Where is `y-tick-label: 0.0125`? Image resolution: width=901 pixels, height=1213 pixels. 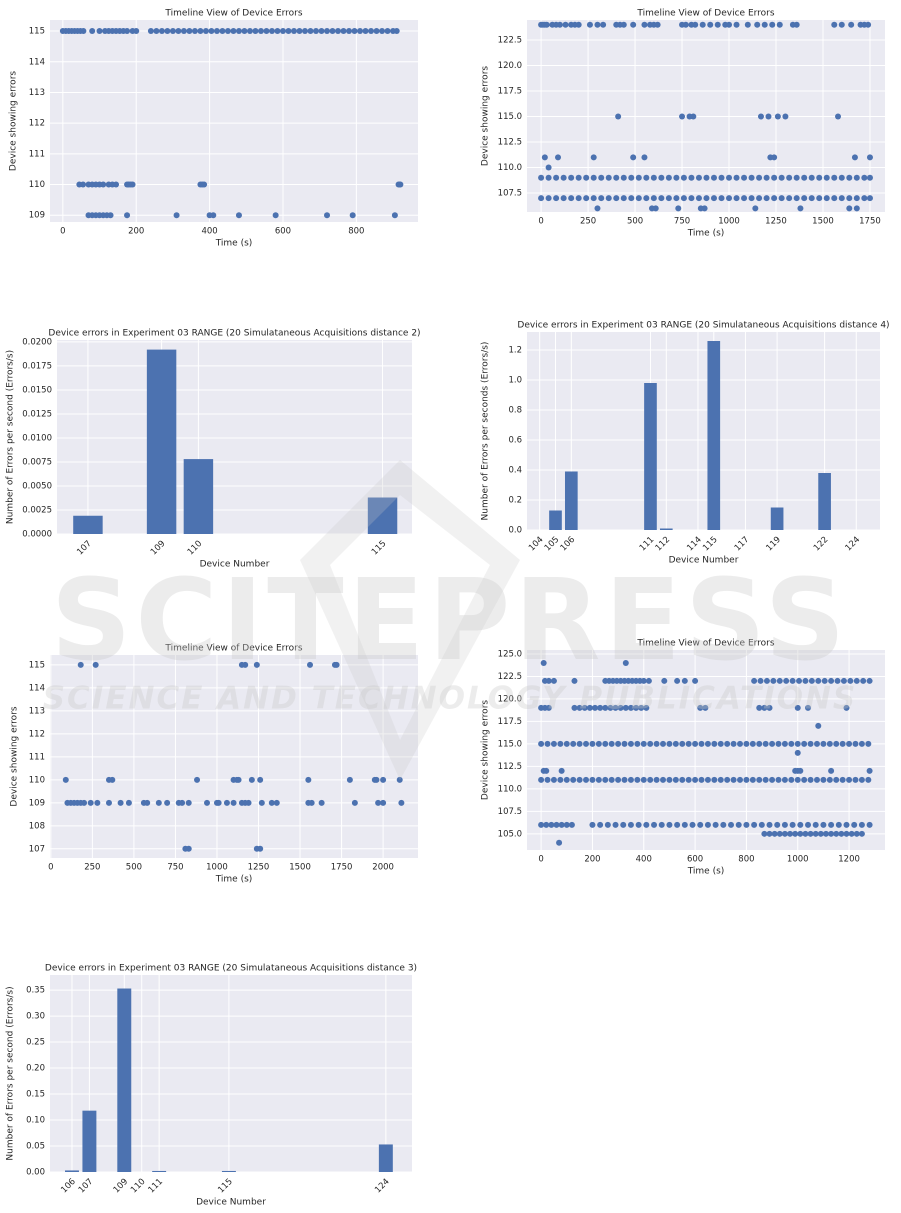 y-tick-label: 0.0125 is located at coordinates (37, 414).